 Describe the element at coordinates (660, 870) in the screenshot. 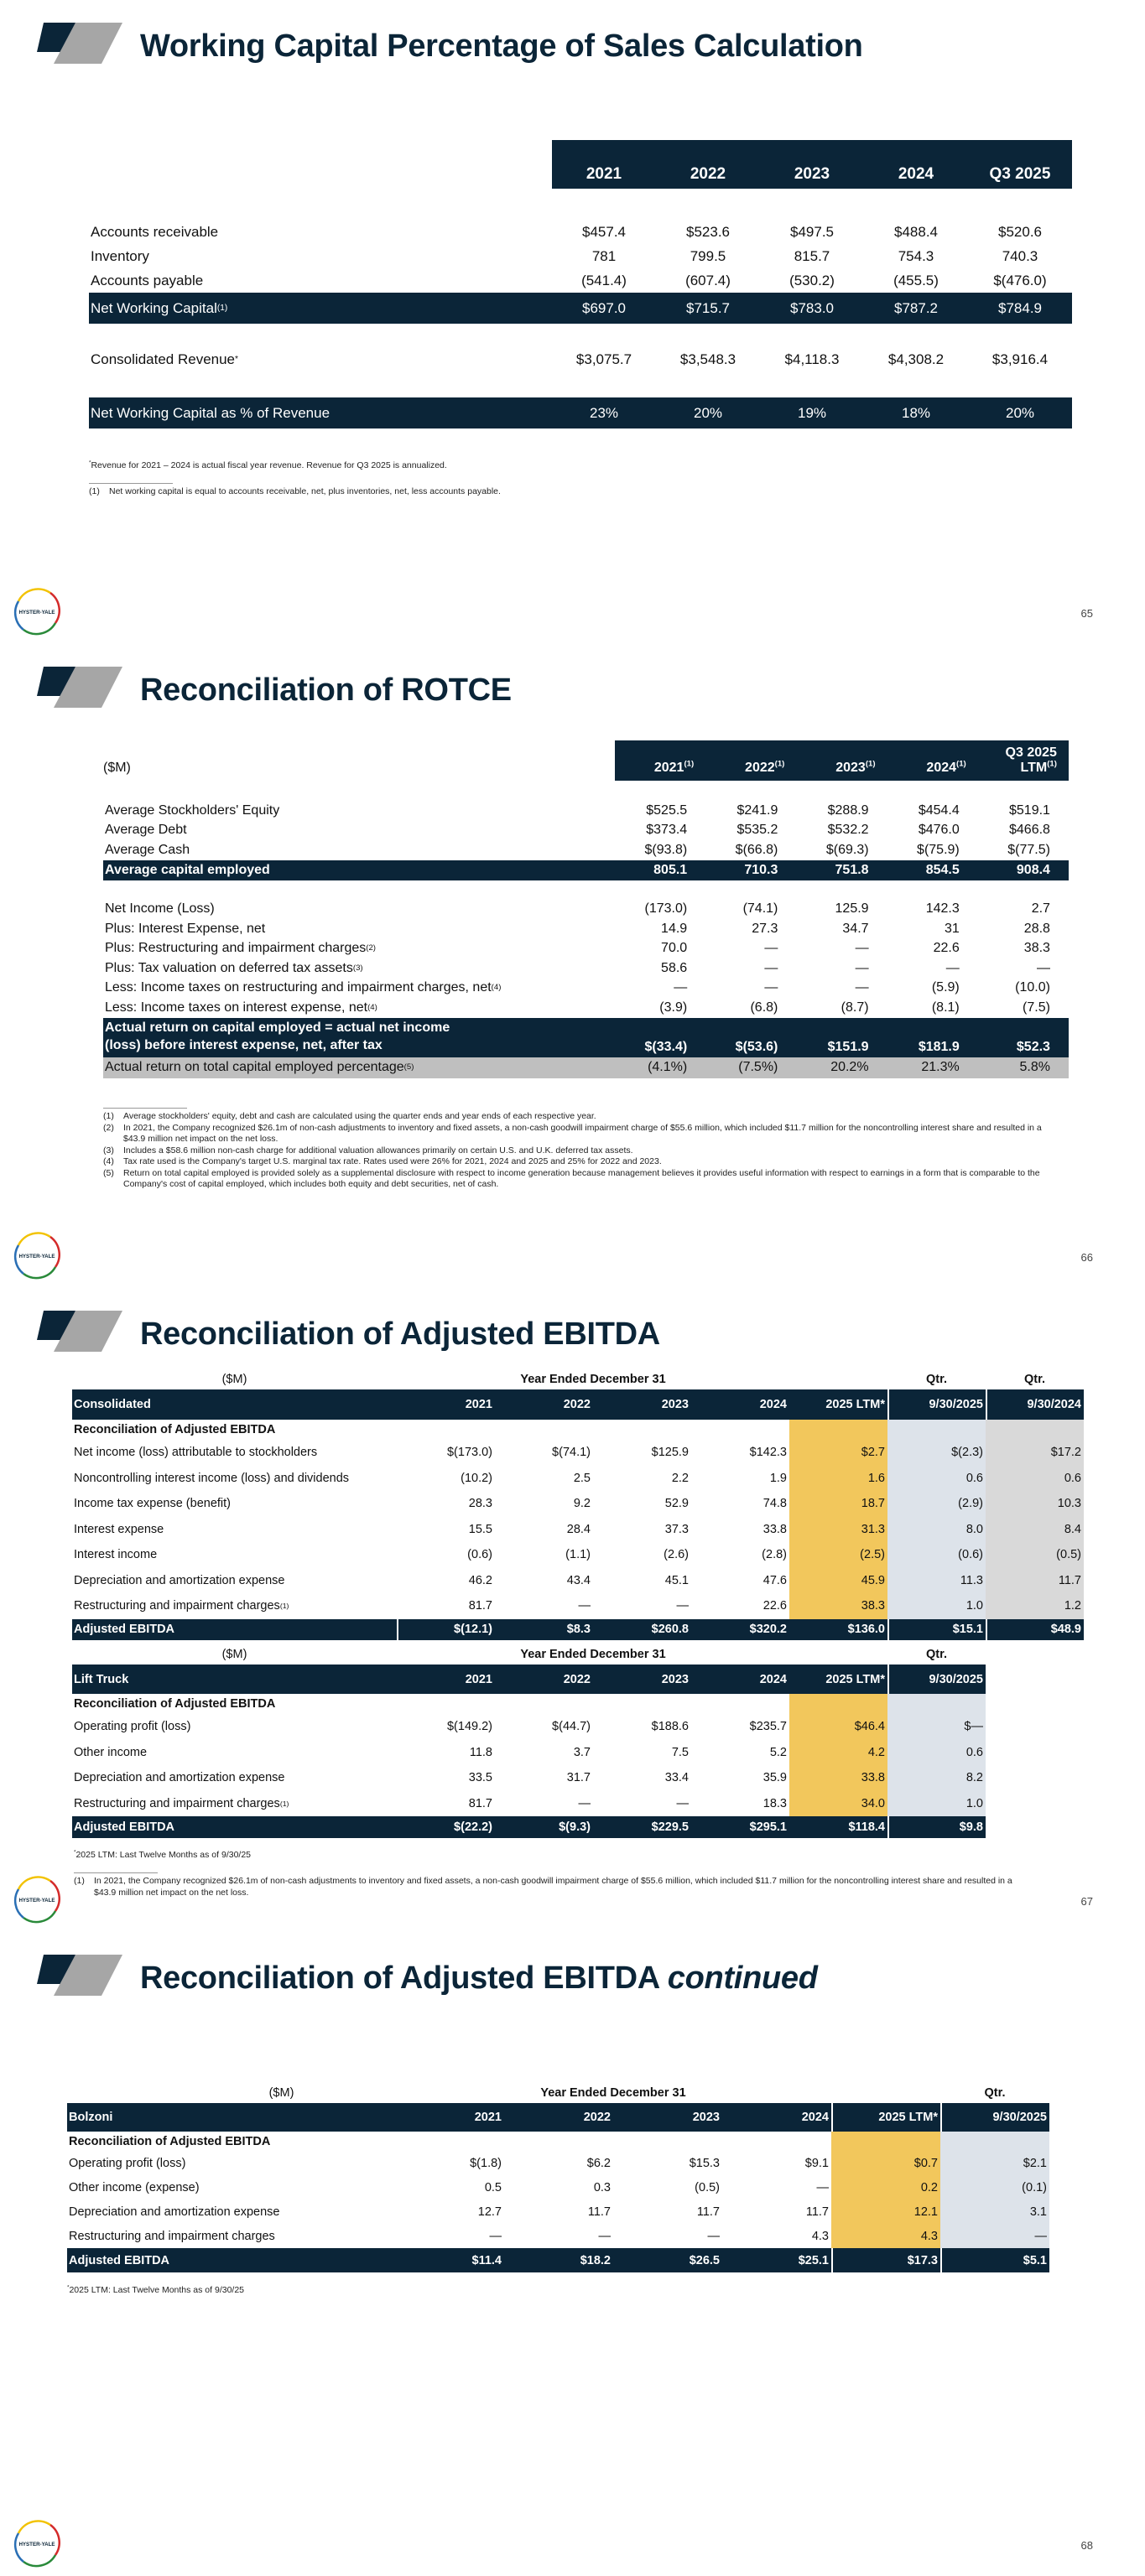

I see `value-cell: 805.1` at that location.